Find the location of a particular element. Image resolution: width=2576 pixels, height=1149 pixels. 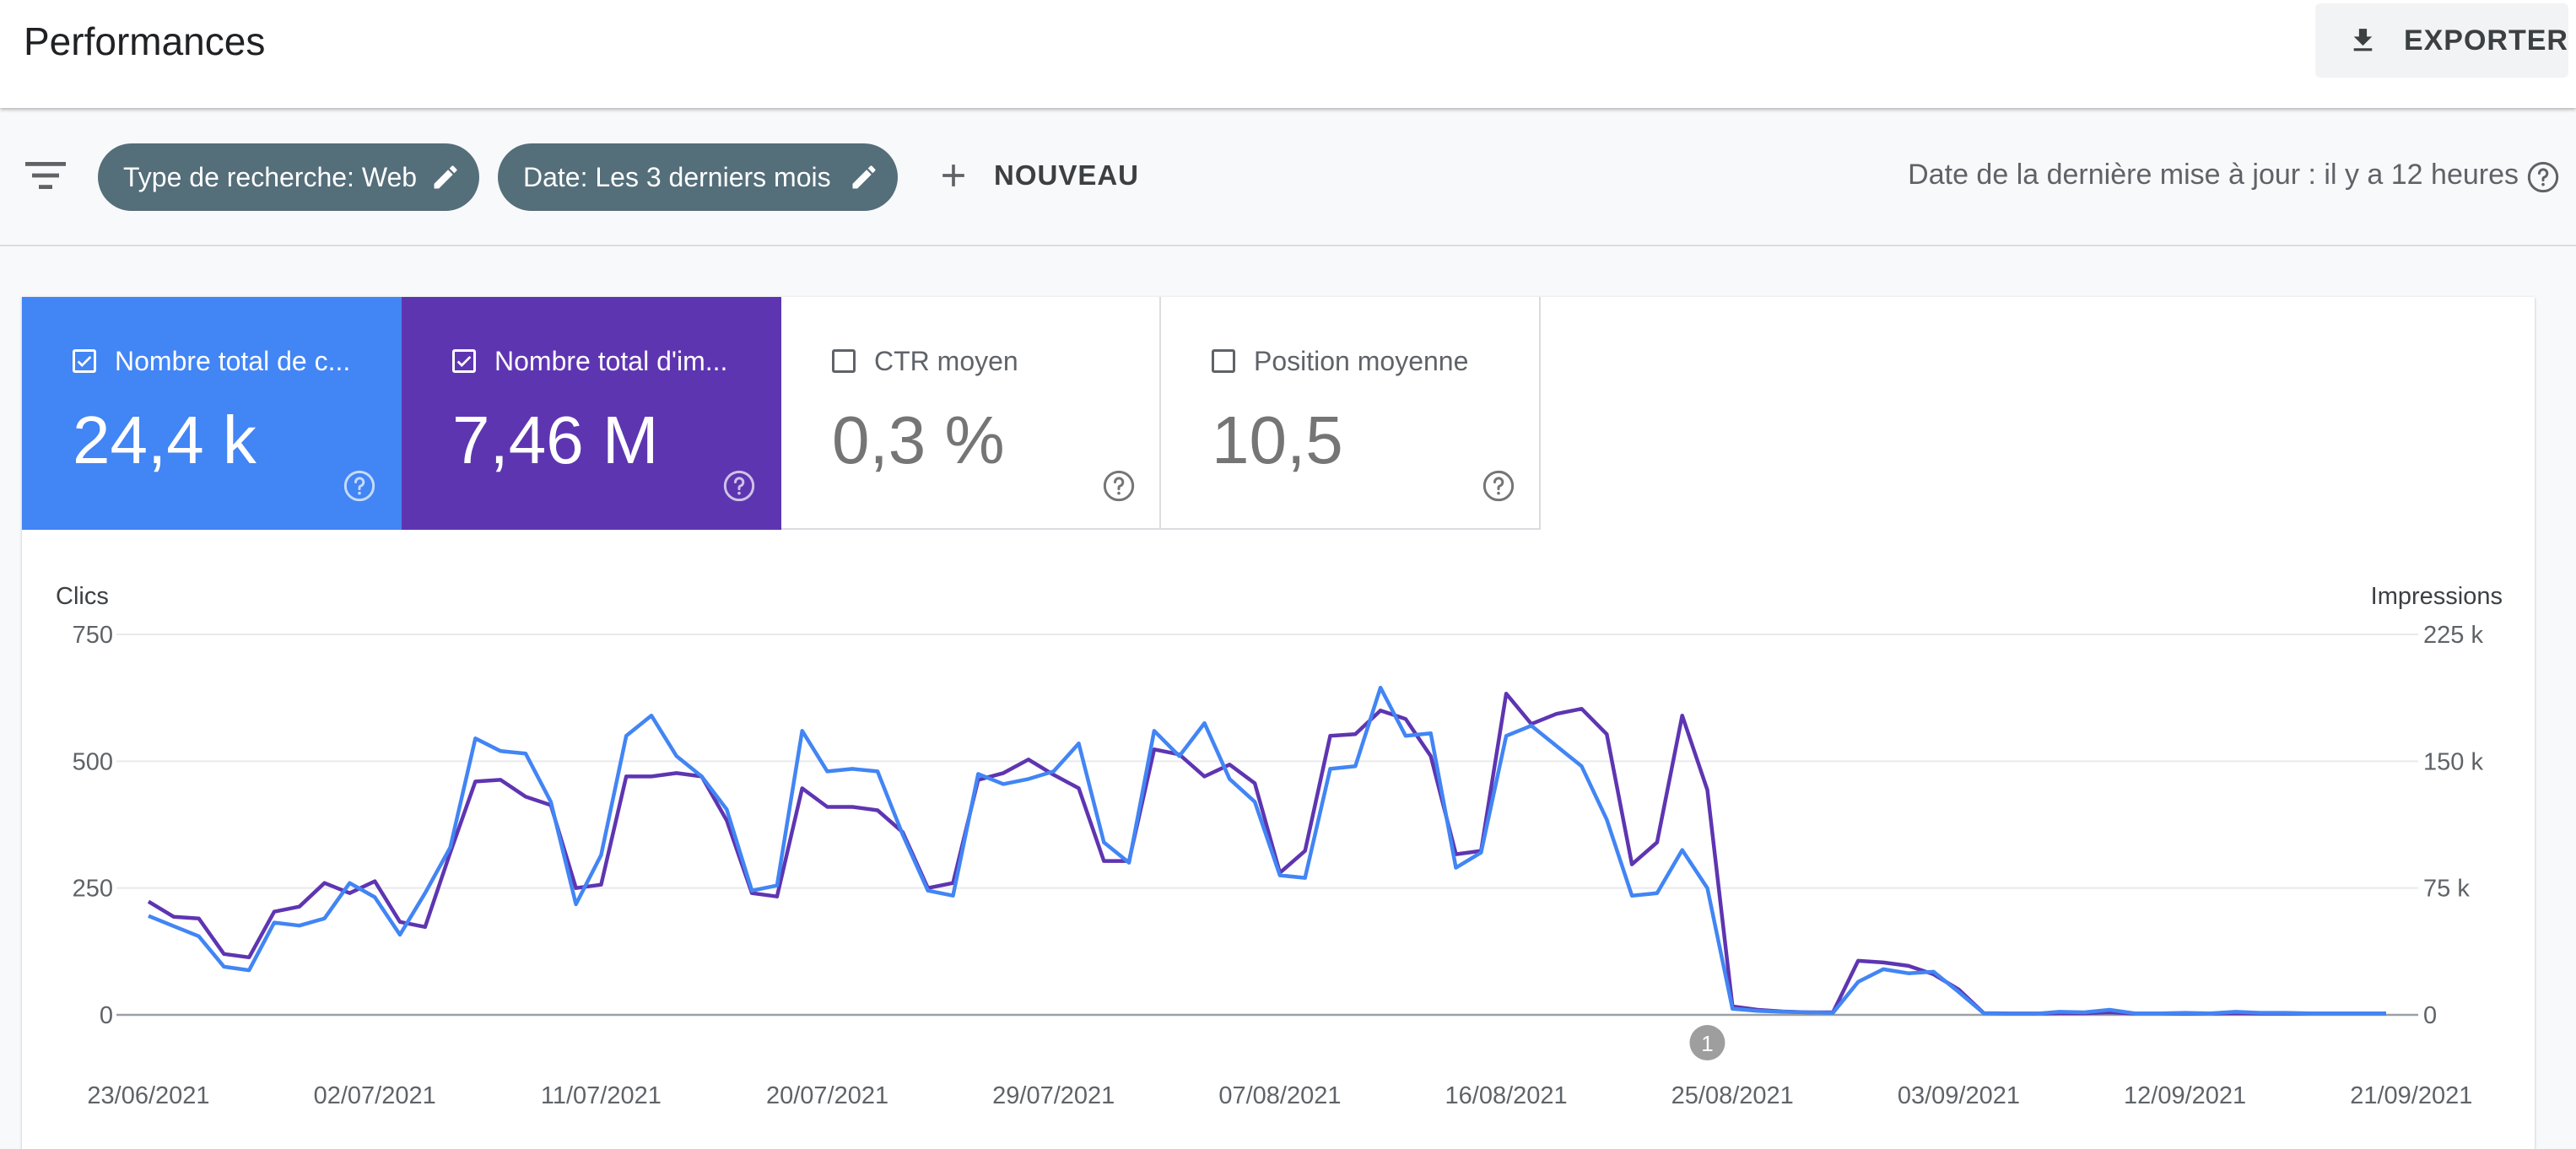

metric-card-clicks: Nombre total de c... 24,4 k is located at coordinates (212, 413).